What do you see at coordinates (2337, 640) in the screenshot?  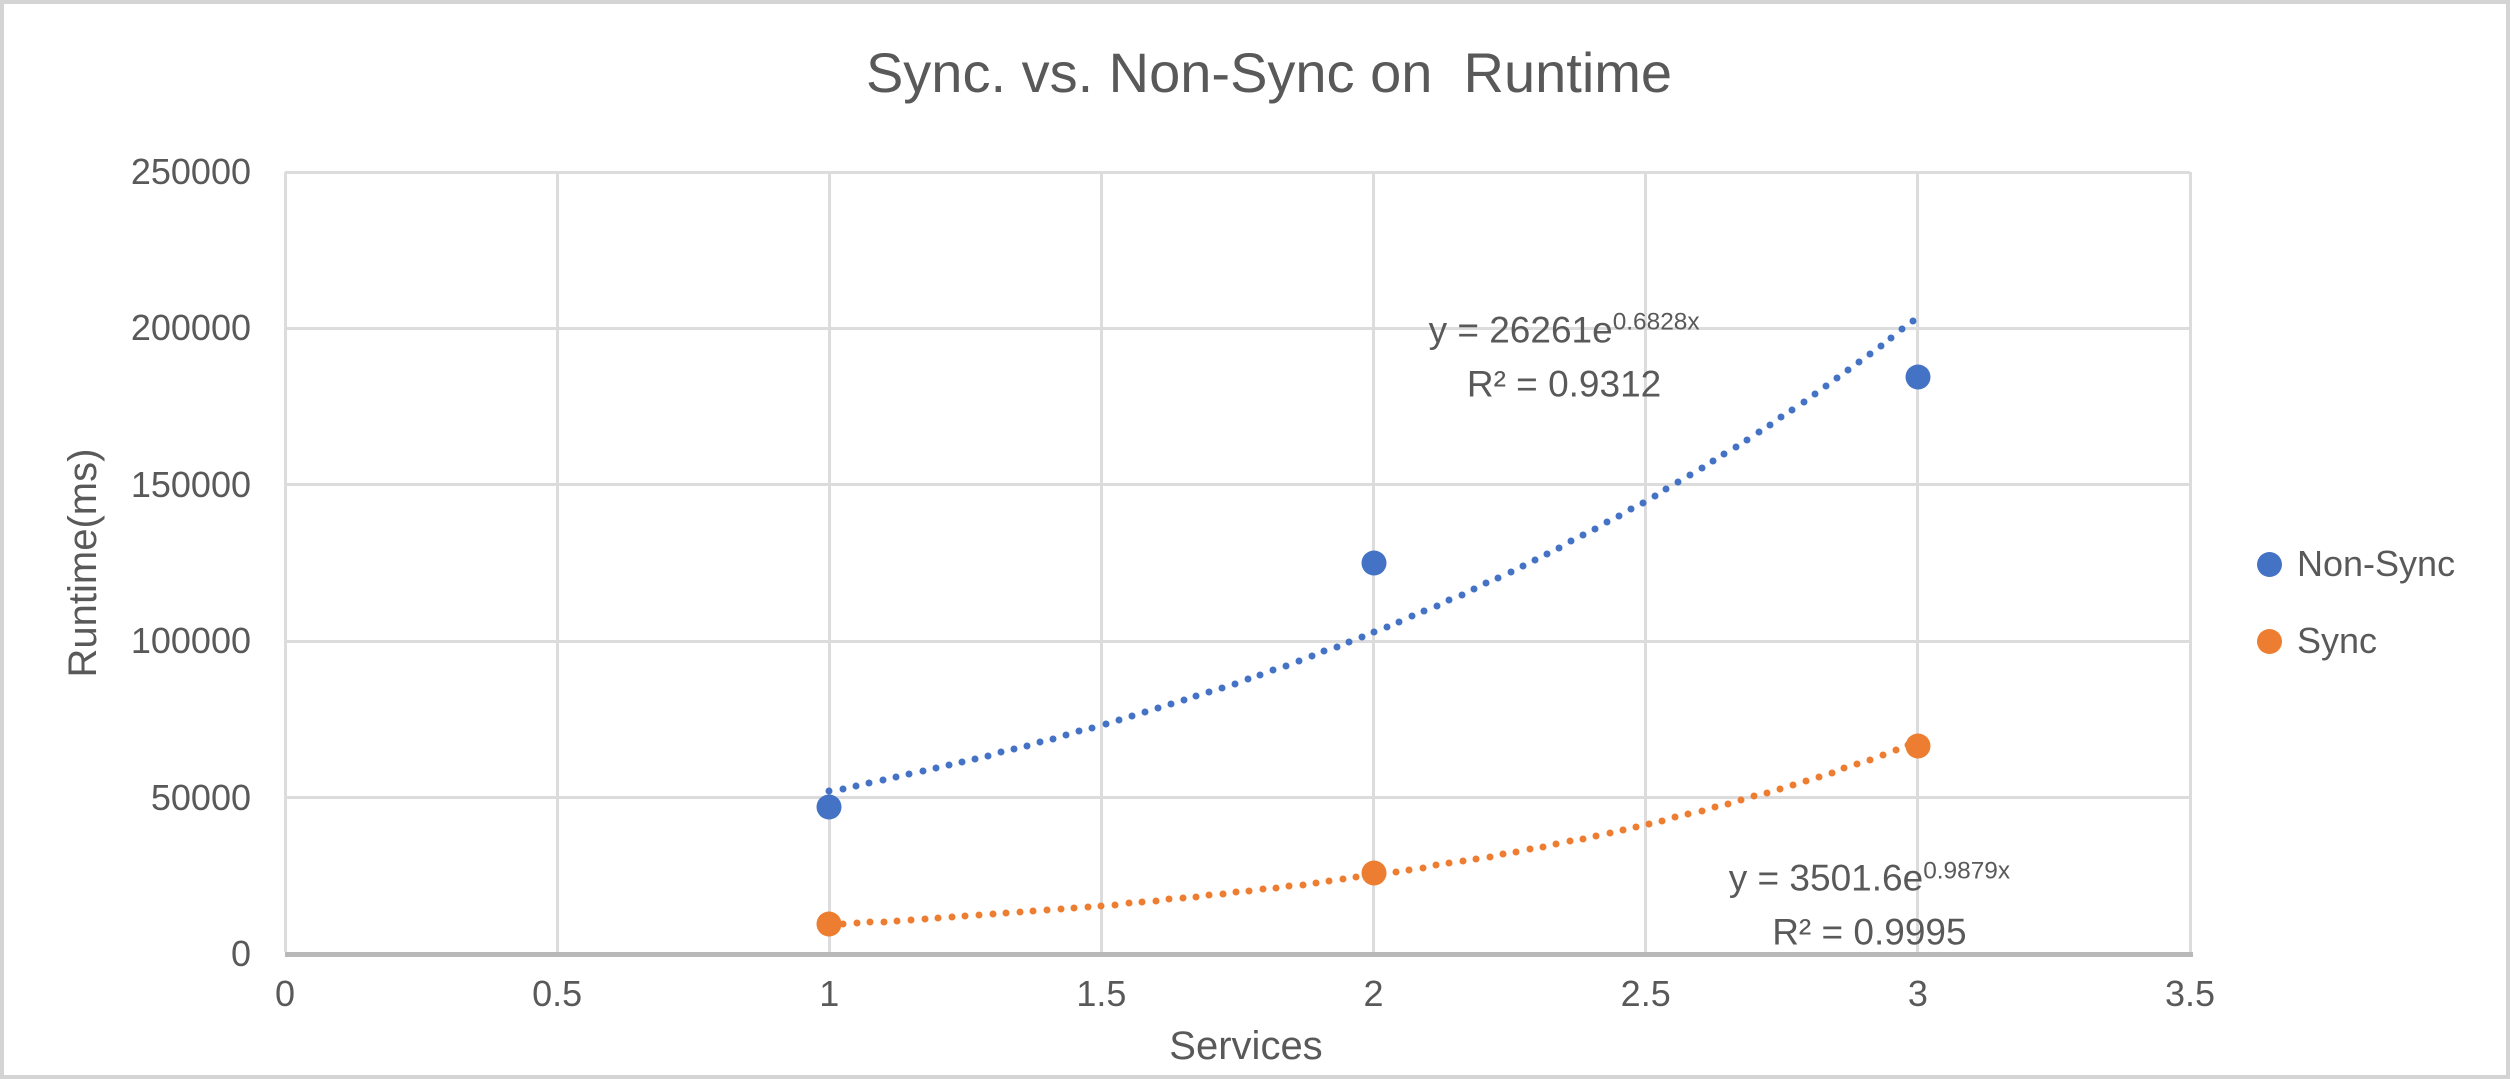 I see `legend-label: Sync` at bounding box center [2337, 640].